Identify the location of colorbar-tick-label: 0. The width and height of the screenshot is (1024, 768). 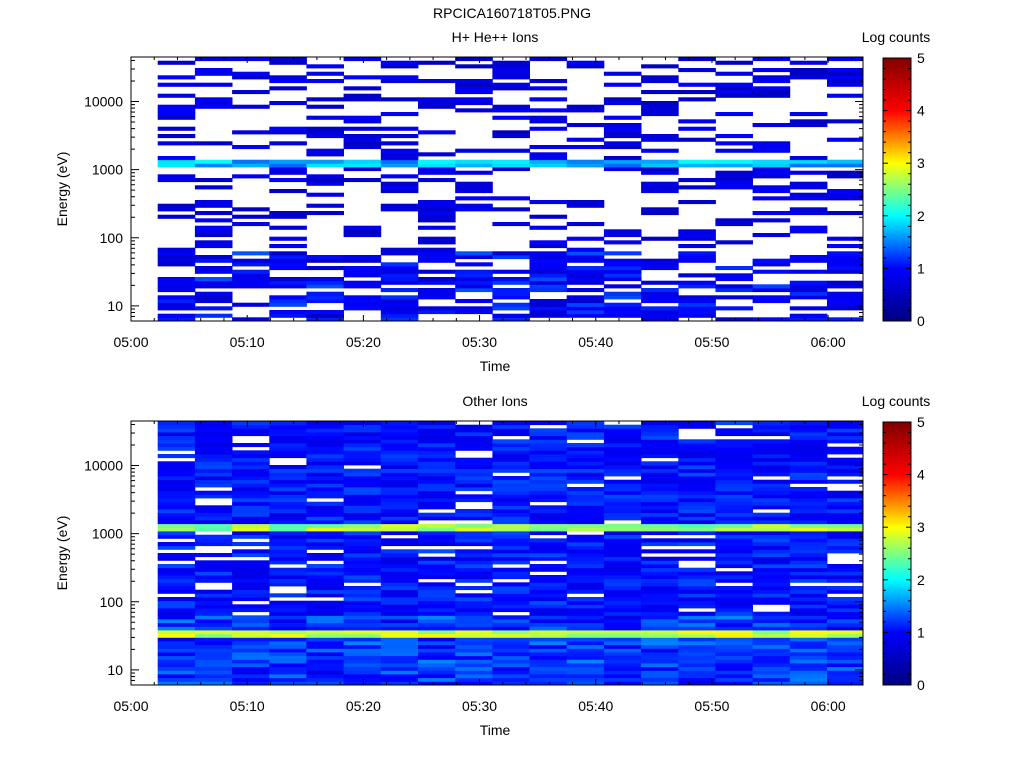
(921, 321).